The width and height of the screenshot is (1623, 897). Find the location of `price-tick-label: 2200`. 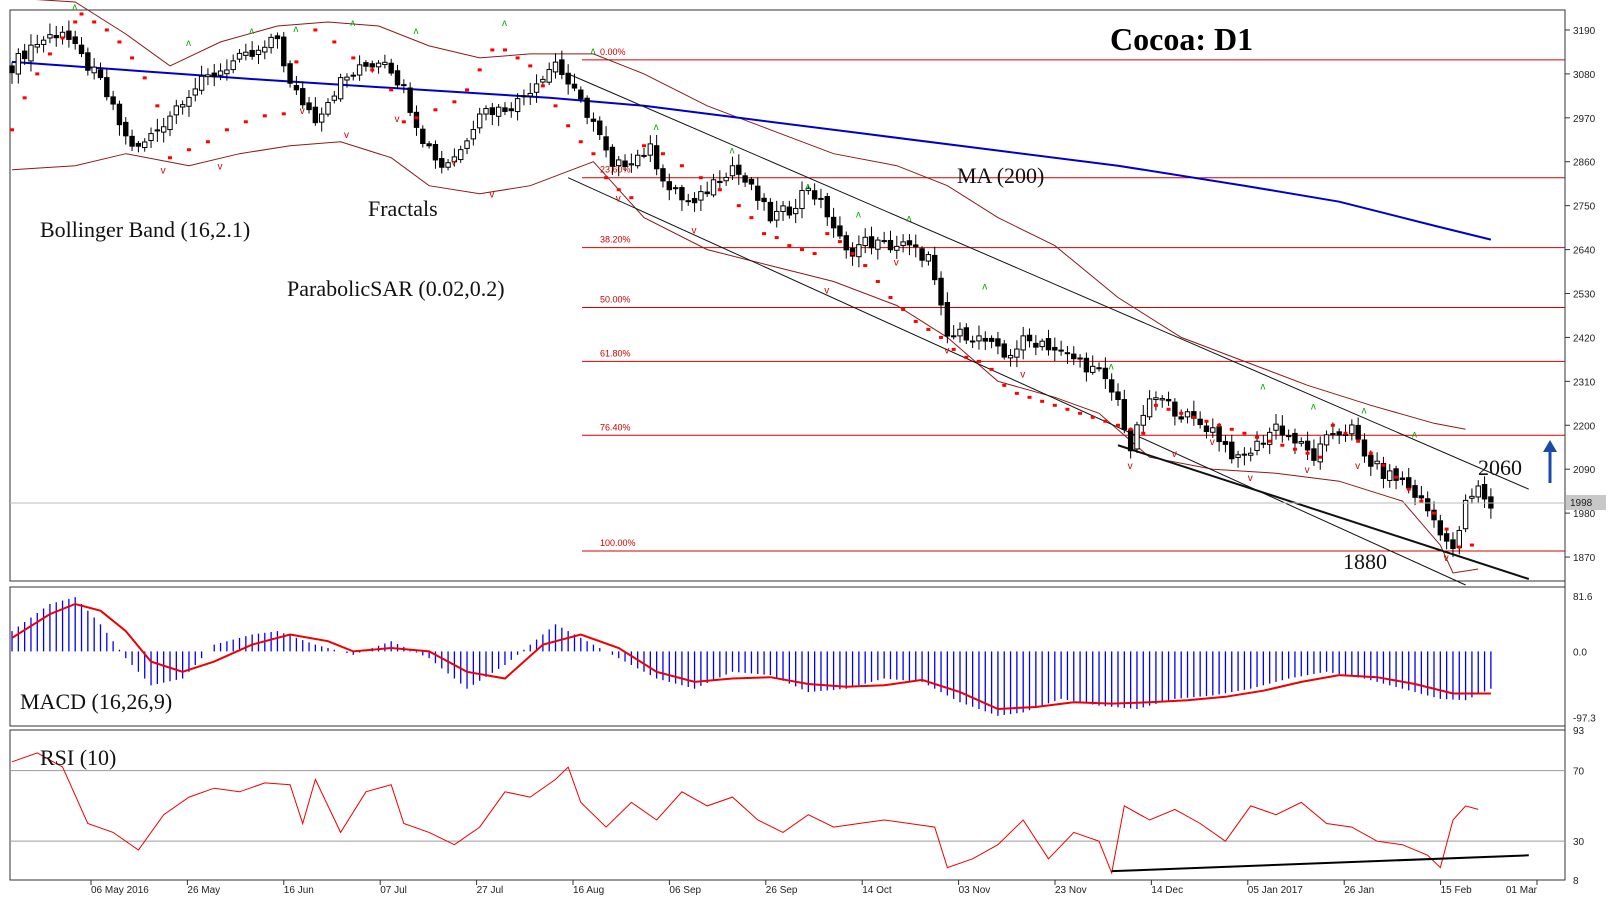

price-tick-label: 2200 is located at coordinates (1584, 426).